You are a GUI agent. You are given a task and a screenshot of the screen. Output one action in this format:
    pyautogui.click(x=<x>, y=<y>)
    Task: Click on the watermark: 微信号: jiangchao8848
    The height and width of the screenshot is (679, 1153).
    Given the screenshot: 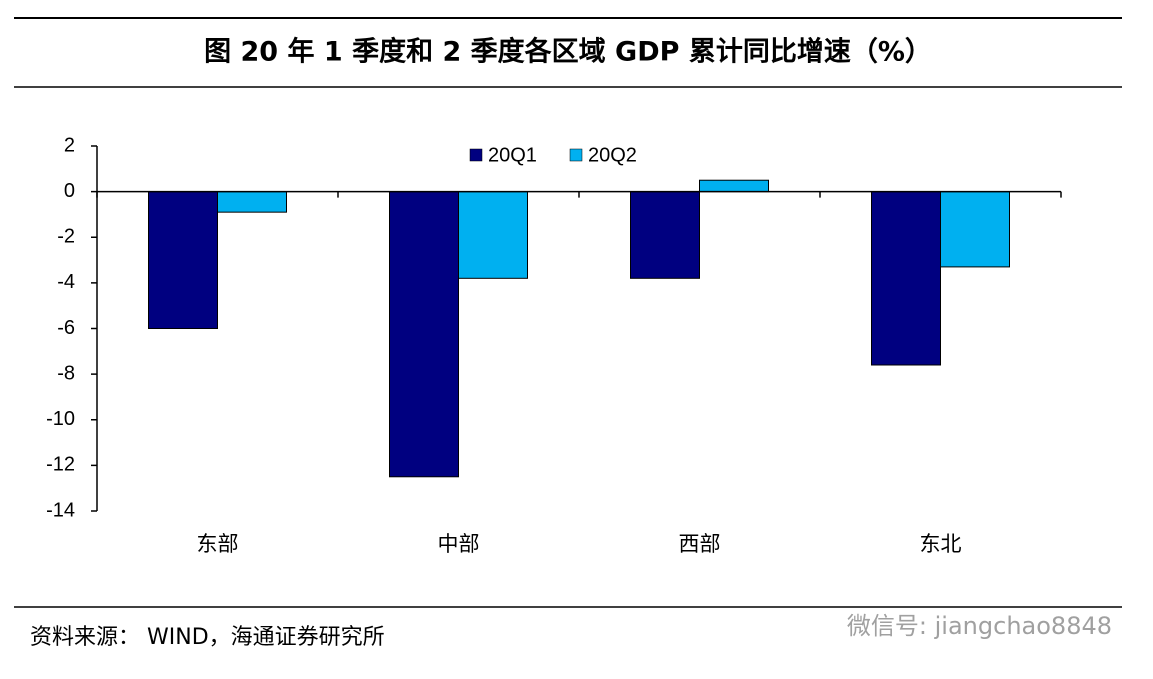 What is the action you would take?
    pyautogui.click(x=979, y=626)
    